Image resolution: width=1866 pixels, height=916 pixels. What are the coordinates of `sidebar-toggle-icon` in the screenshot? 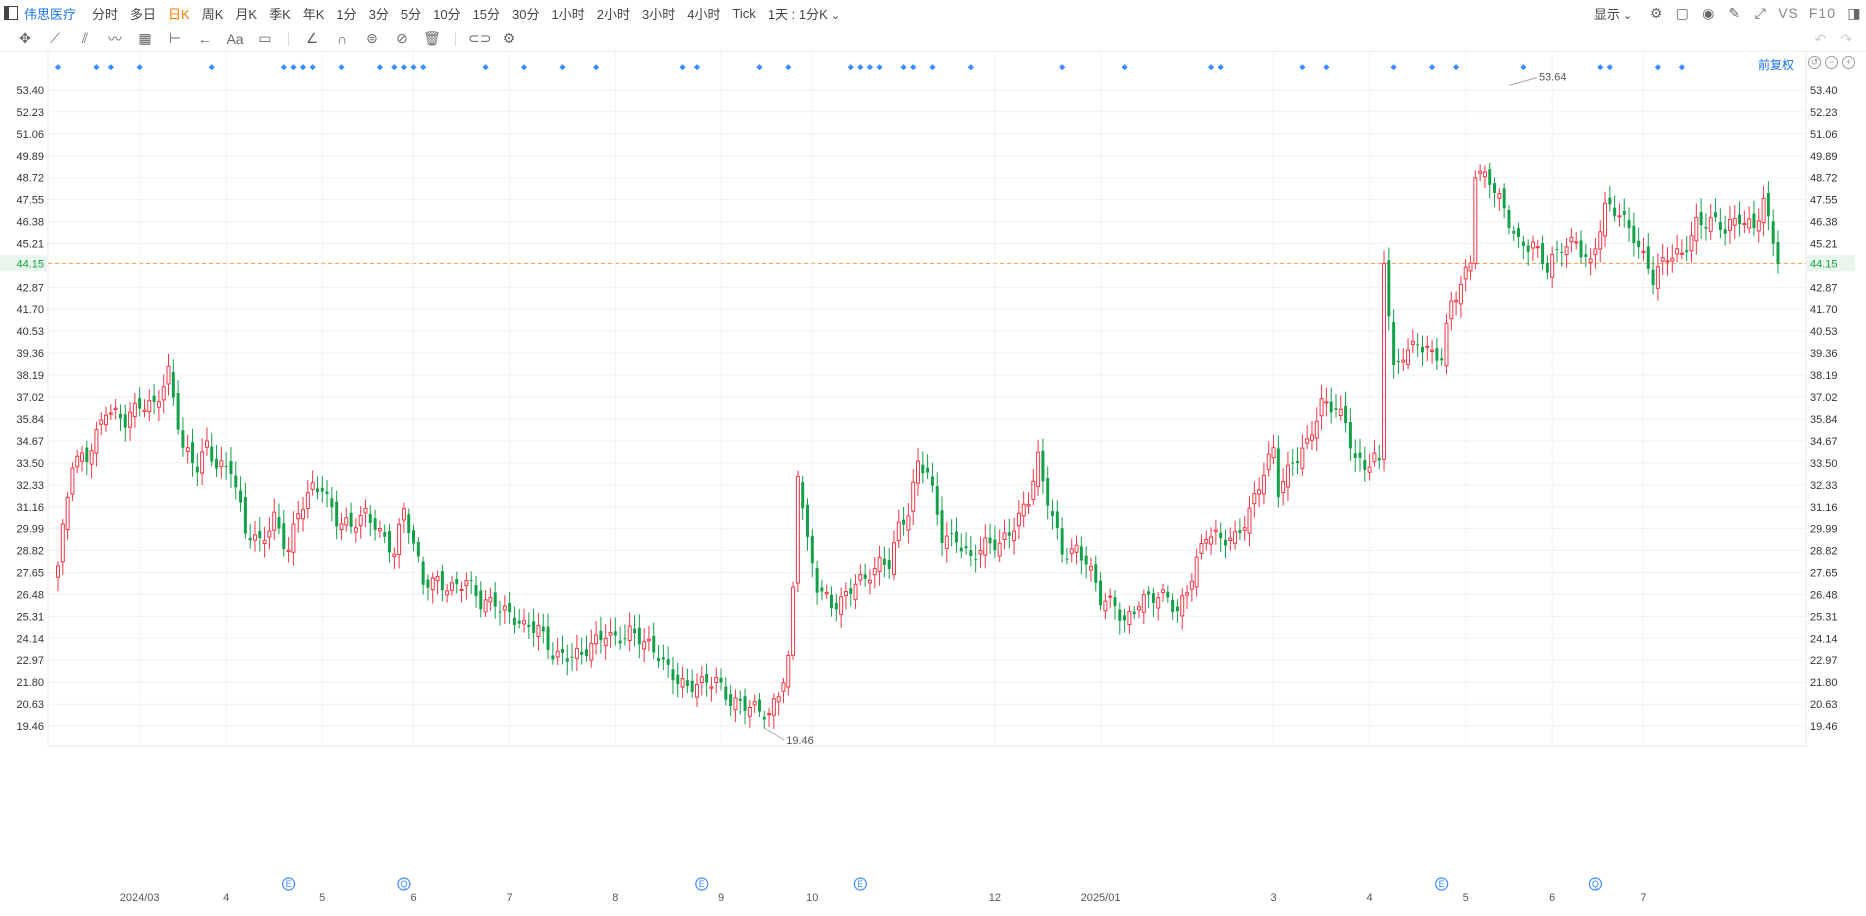 It's located at (11, 13).